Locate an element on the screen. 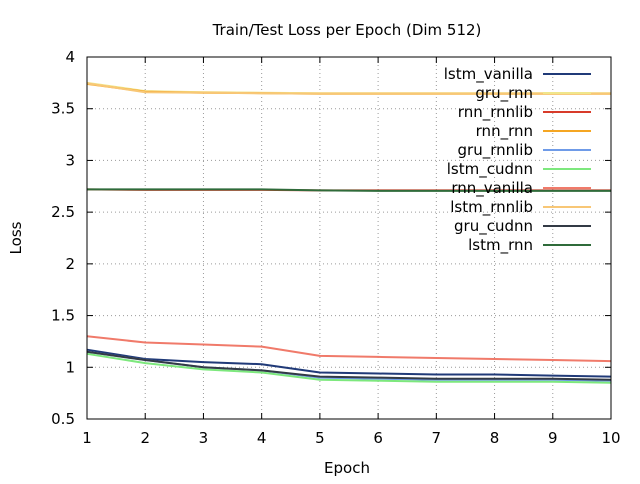 This screenshot has width=640, height=484. legend-label-gru-cudnn: gru_cudnn is located at coordinates (493, 226).